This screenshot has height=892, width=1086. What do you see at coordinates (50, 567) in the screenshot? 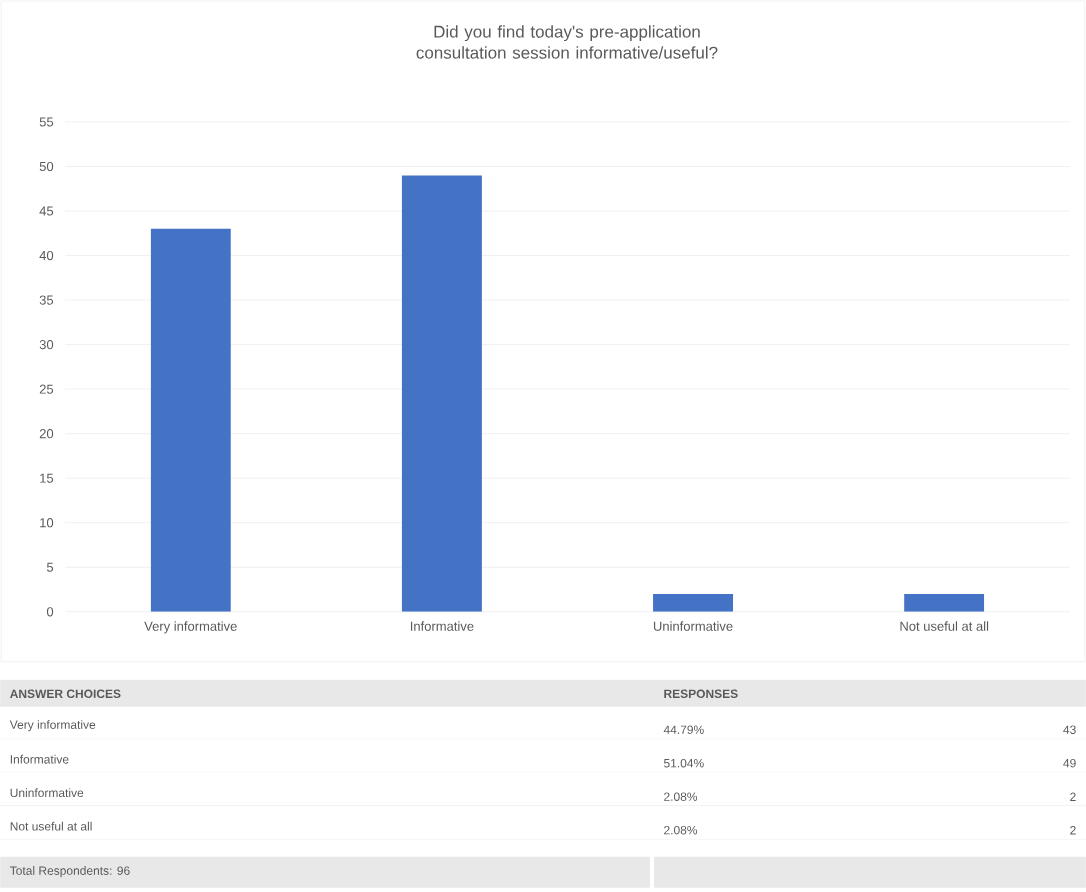
I see `y-tick-label: 5` at bounding box center [50, 567].